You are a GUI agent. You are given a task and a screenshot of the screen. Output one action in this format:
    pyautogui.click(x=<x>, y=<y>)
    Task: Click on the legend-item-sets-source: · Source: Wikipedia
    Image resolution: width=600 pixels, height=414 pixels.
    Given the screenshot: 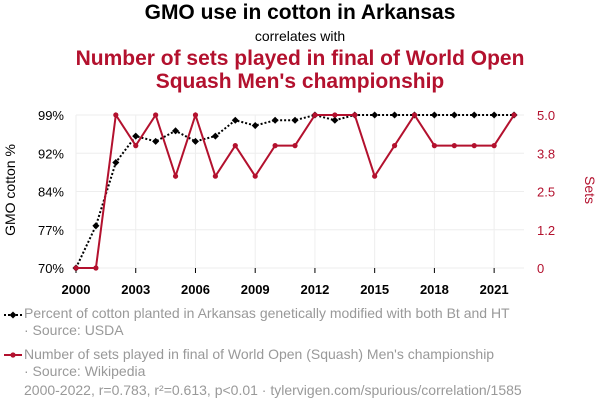 What is the action you would take?
    pyautogui.click(x=85, y=371)
    